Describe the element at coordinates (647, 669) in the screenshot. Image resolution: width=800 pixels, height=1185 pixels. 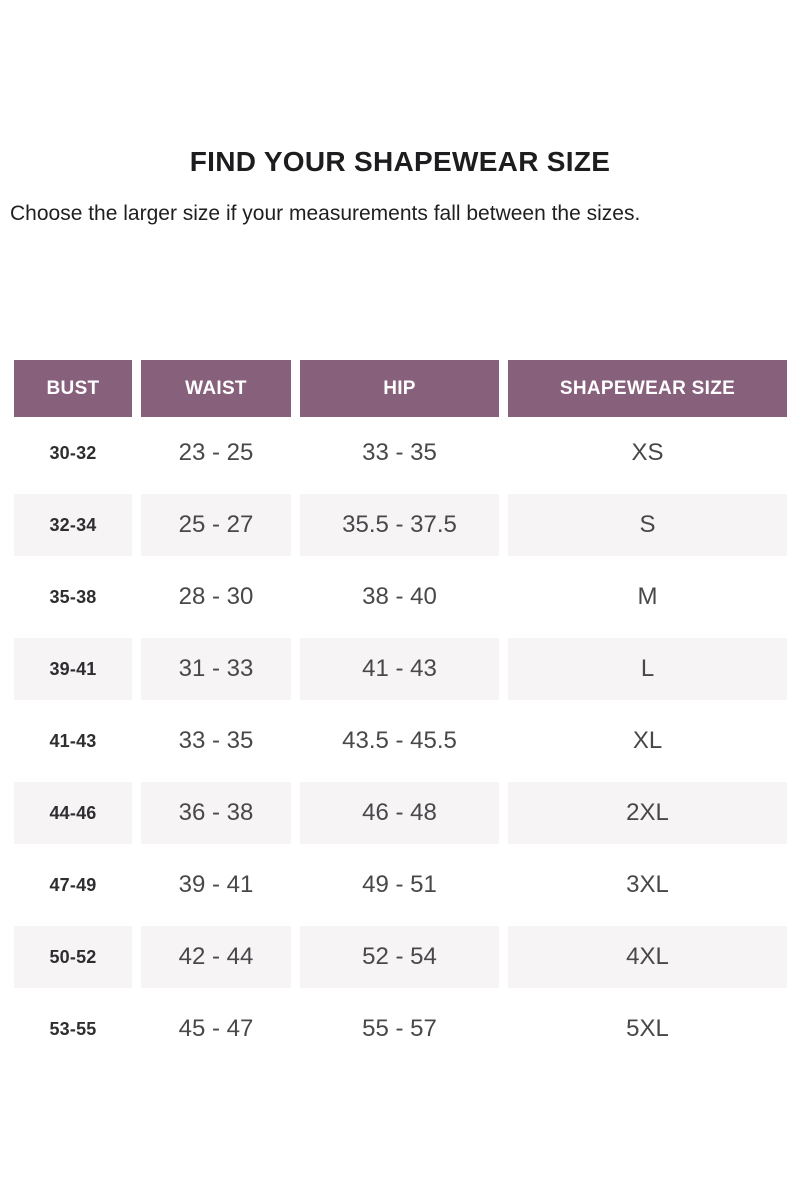
I see `size-cell: L` at that location.